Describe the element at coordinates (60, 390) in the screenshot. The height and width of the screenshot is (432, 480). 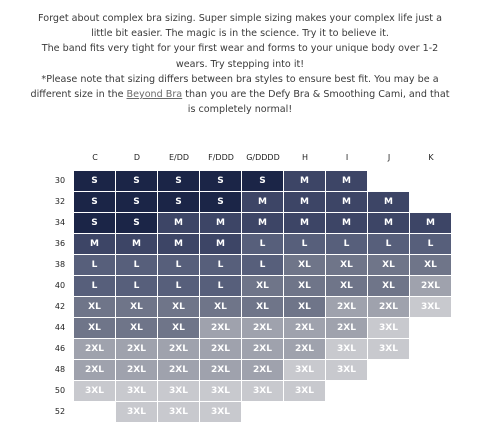
I see `row-header-band: 50` at that location.